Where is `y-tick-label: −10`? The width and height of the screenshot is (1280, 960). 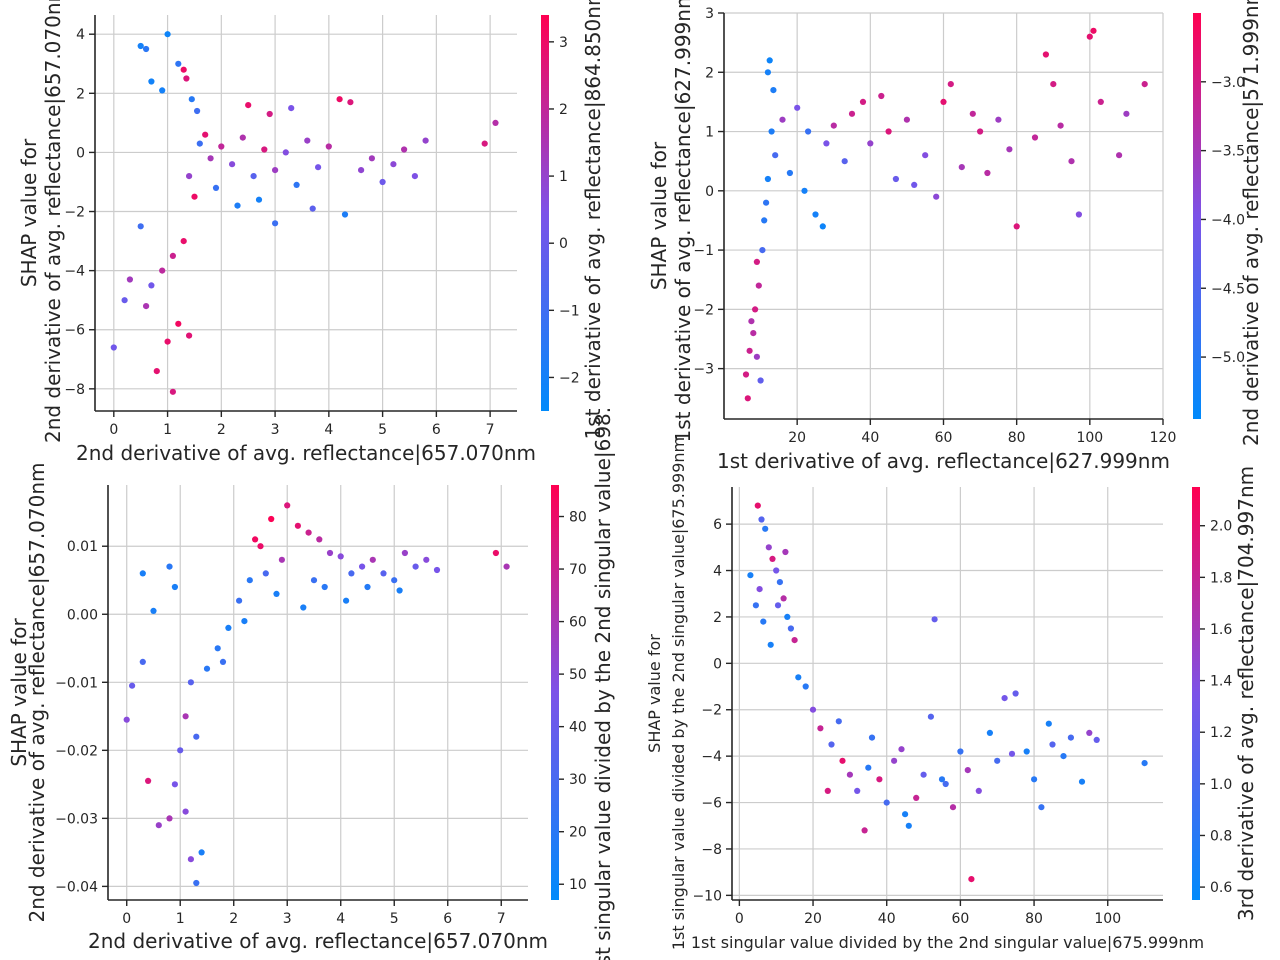
y-tick-label: −10 is located at coordinates (707, 896).